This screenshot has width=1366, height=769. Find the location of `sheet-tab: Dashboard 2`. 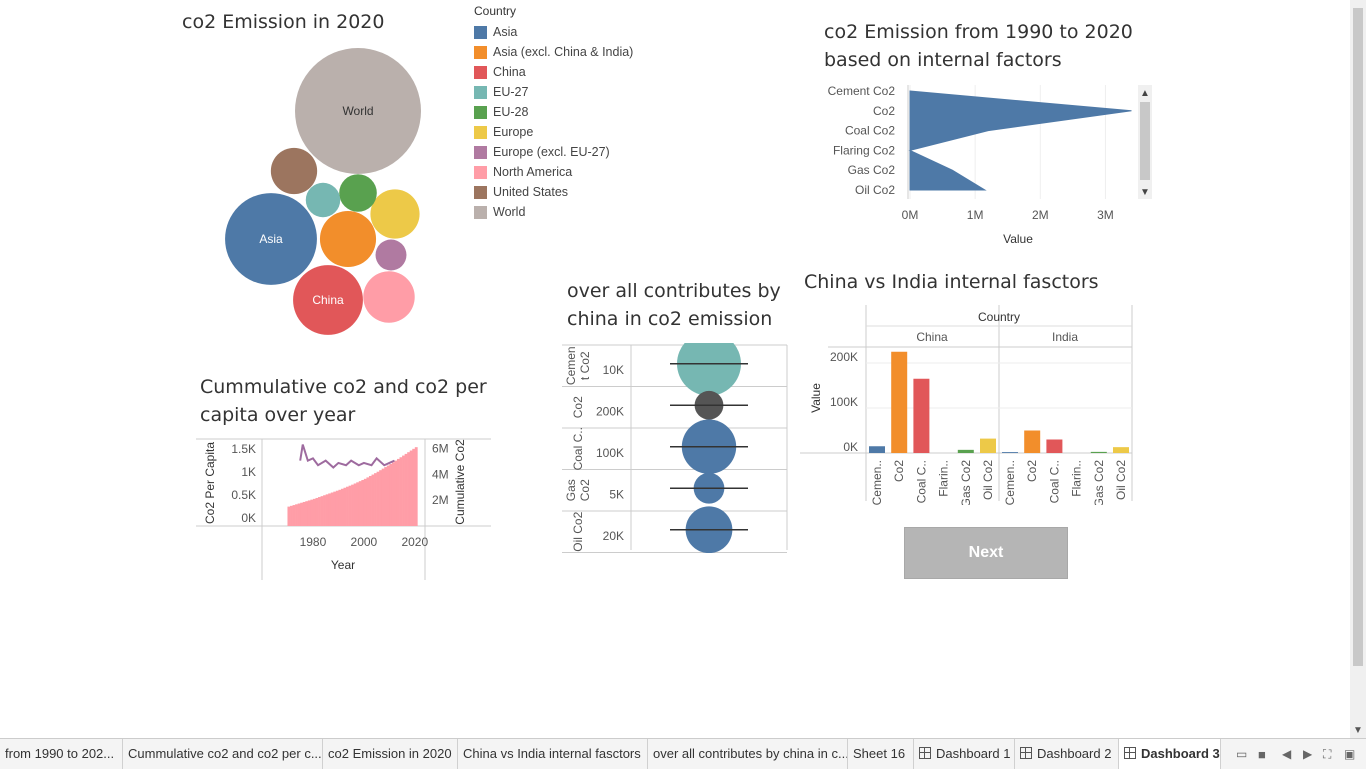

sheet-tab: Dashboard 2 is located at coordinates (1067, 754).